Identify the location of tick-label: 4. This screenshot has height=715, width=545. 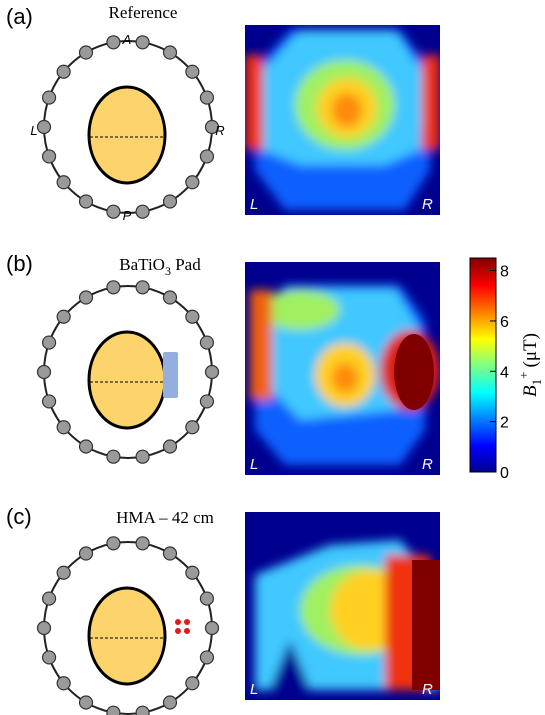
(504, 372).